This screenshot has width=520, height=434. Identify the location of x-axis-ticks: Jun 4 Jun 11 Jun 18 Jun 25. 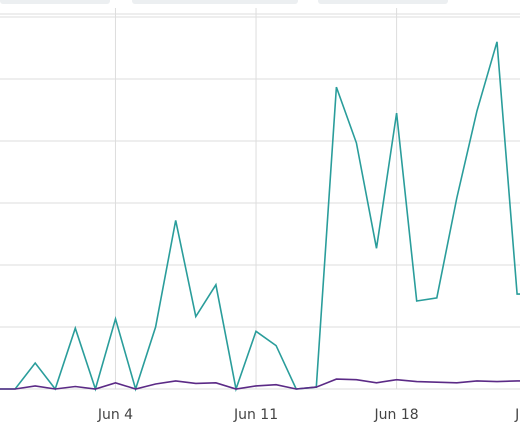
(308, 415).